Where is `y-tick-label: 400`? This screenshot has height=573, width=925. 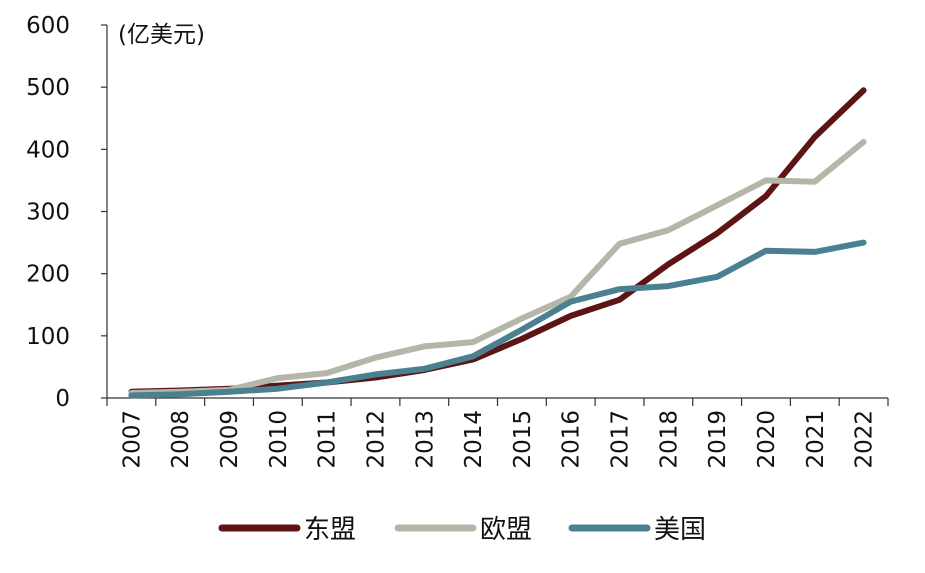
y-tick-label: 400 is located at coordinates (48, 150).